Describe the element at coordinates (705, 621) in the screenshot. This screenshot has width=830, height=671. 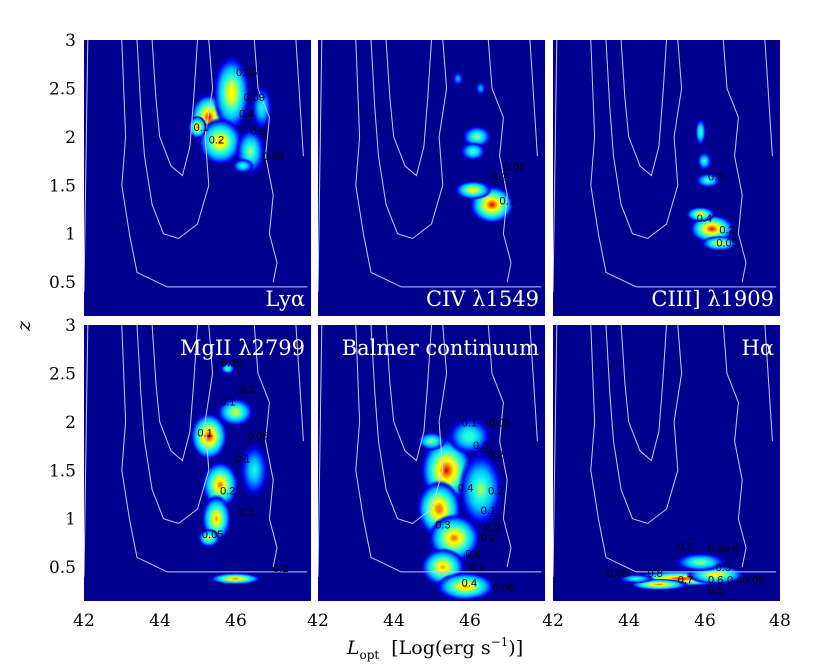
I see `x-tick-label: 46` at that location.